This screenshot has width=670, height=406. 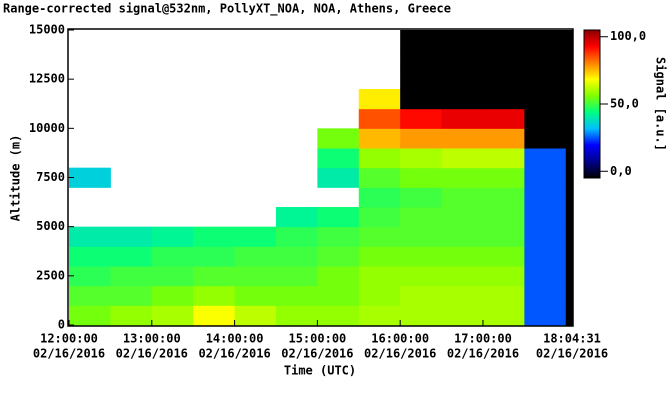 What do you see at coordinates (152, 339) in the screenshot?
I see `x-tick-label: 13:00:00` at bounding box center [152, 339].